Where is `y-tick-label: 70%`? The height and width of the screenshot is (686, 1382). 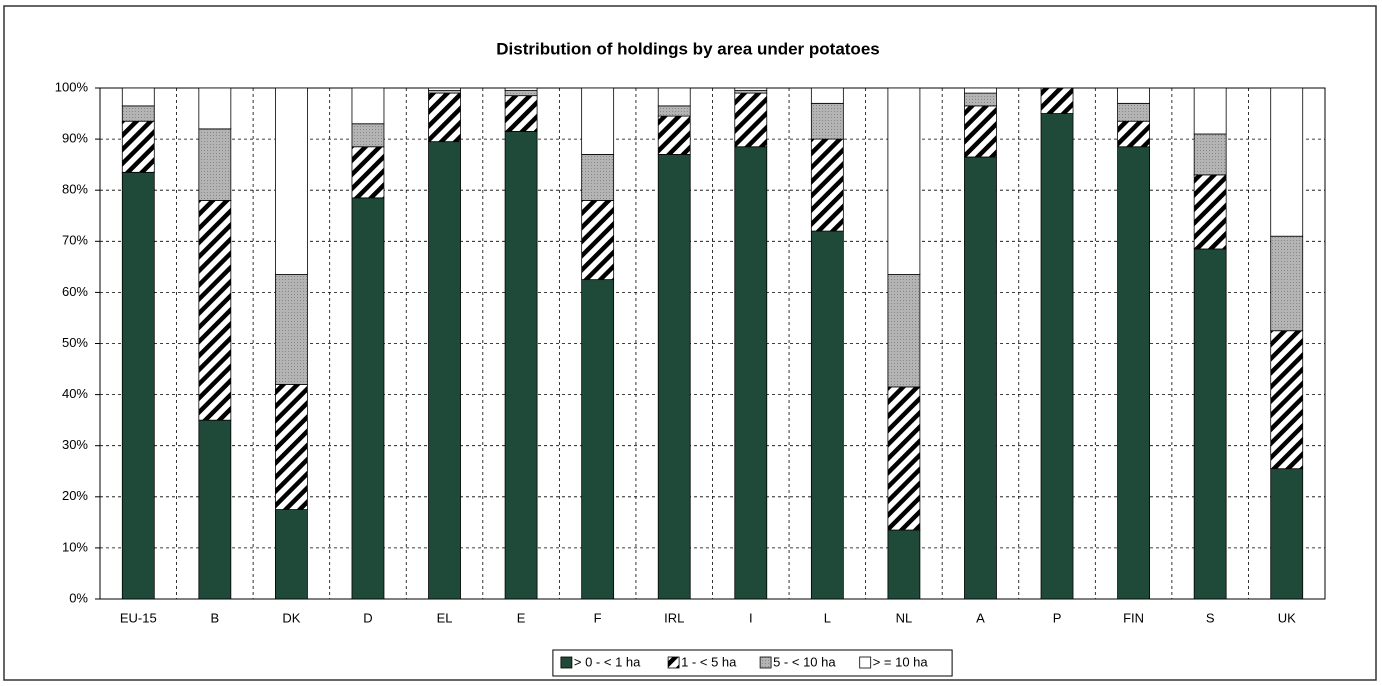 y-tick-label: 70% is located at coordinates (75, 240).